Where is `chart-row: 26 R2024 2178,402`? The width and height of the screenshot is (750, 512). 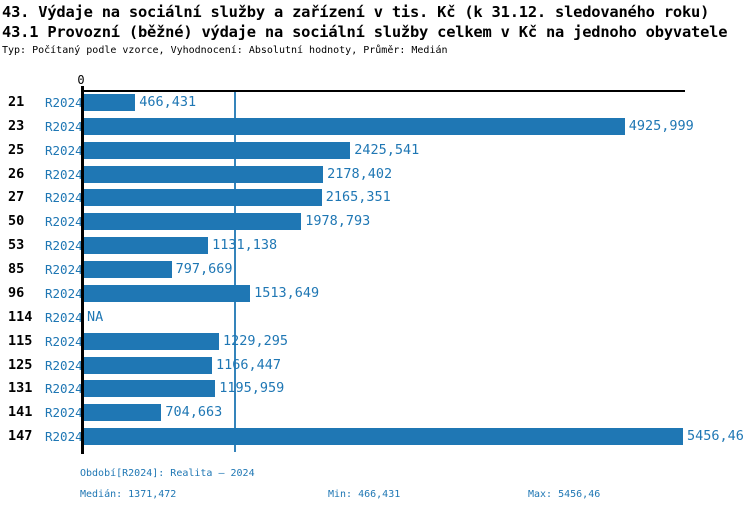
chart-row: 26 R2024 2178,402 is located at coordinates (375, 176).